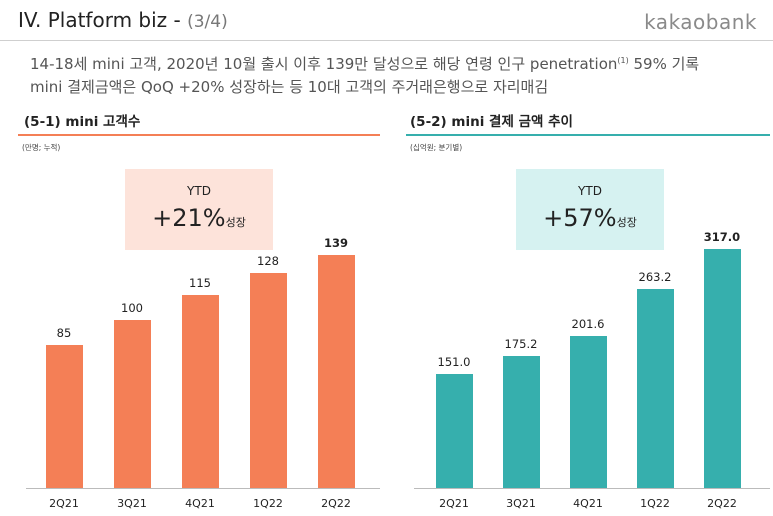 This screenshot has width=773, height=516. Describe the element at coordinates (132, 404) in the screenshot. I see `chart-left-bar-3Q21` at that location.